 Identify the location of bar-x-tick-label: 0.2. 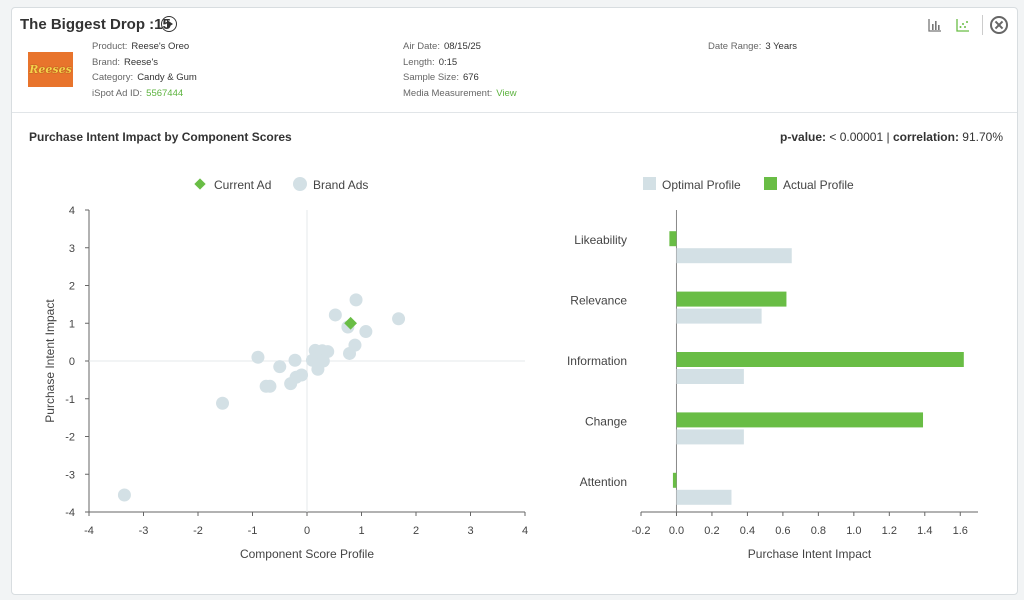
(711, 531).